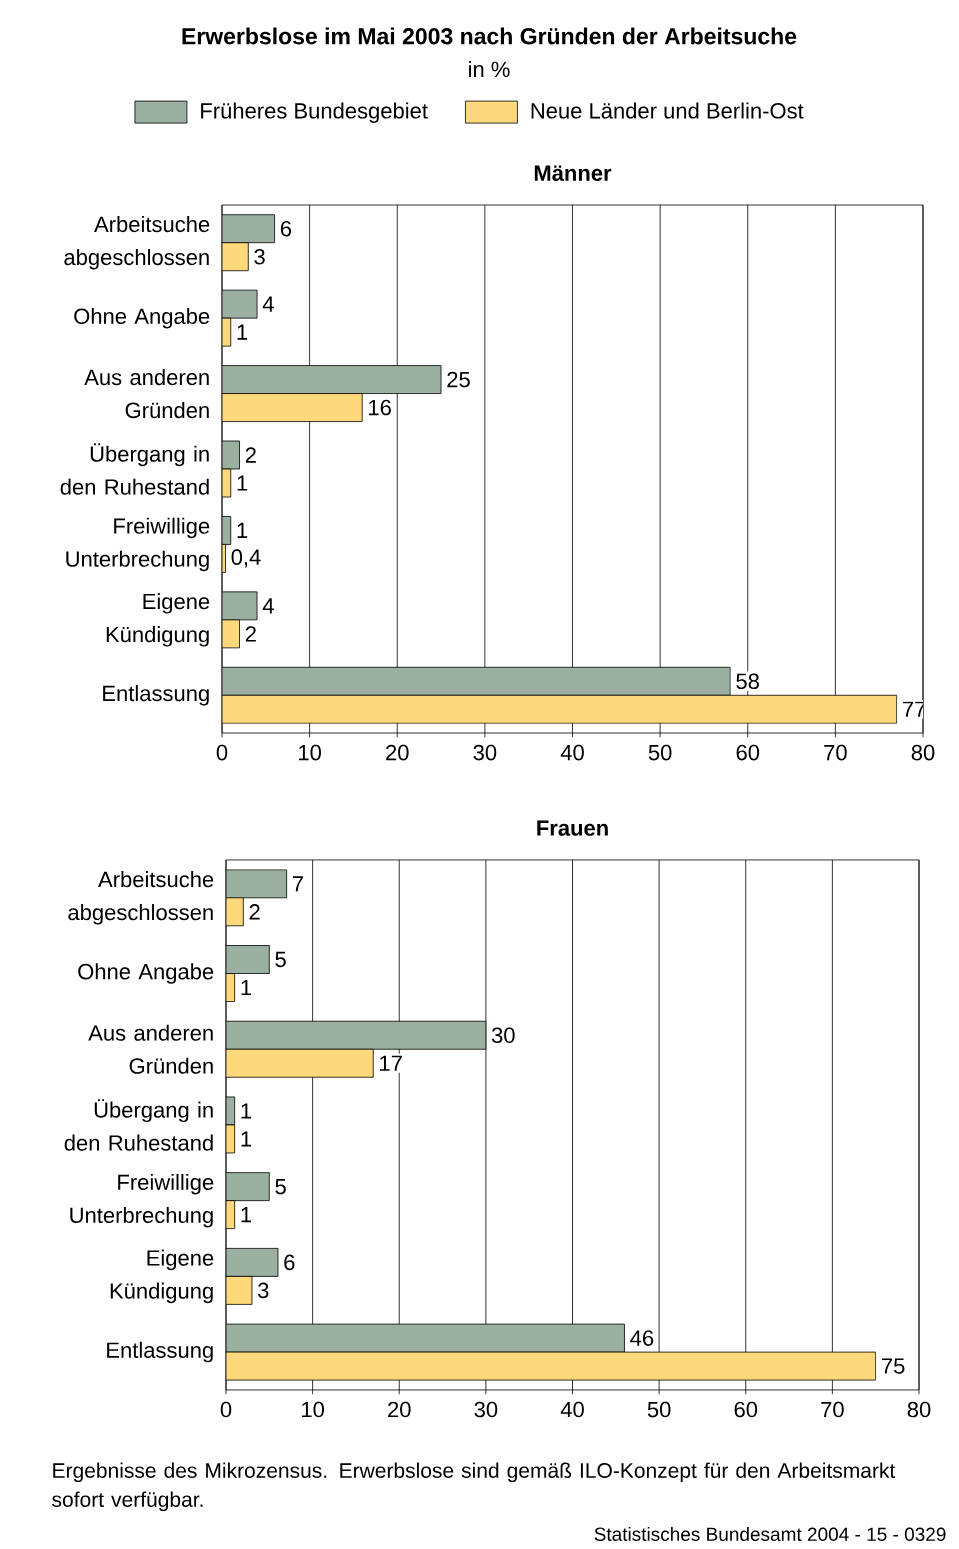 The image size is (959, 1549). Describe the element at coordinates (503, 1035) in the screenshot. I see `data-label: 30` at that location.